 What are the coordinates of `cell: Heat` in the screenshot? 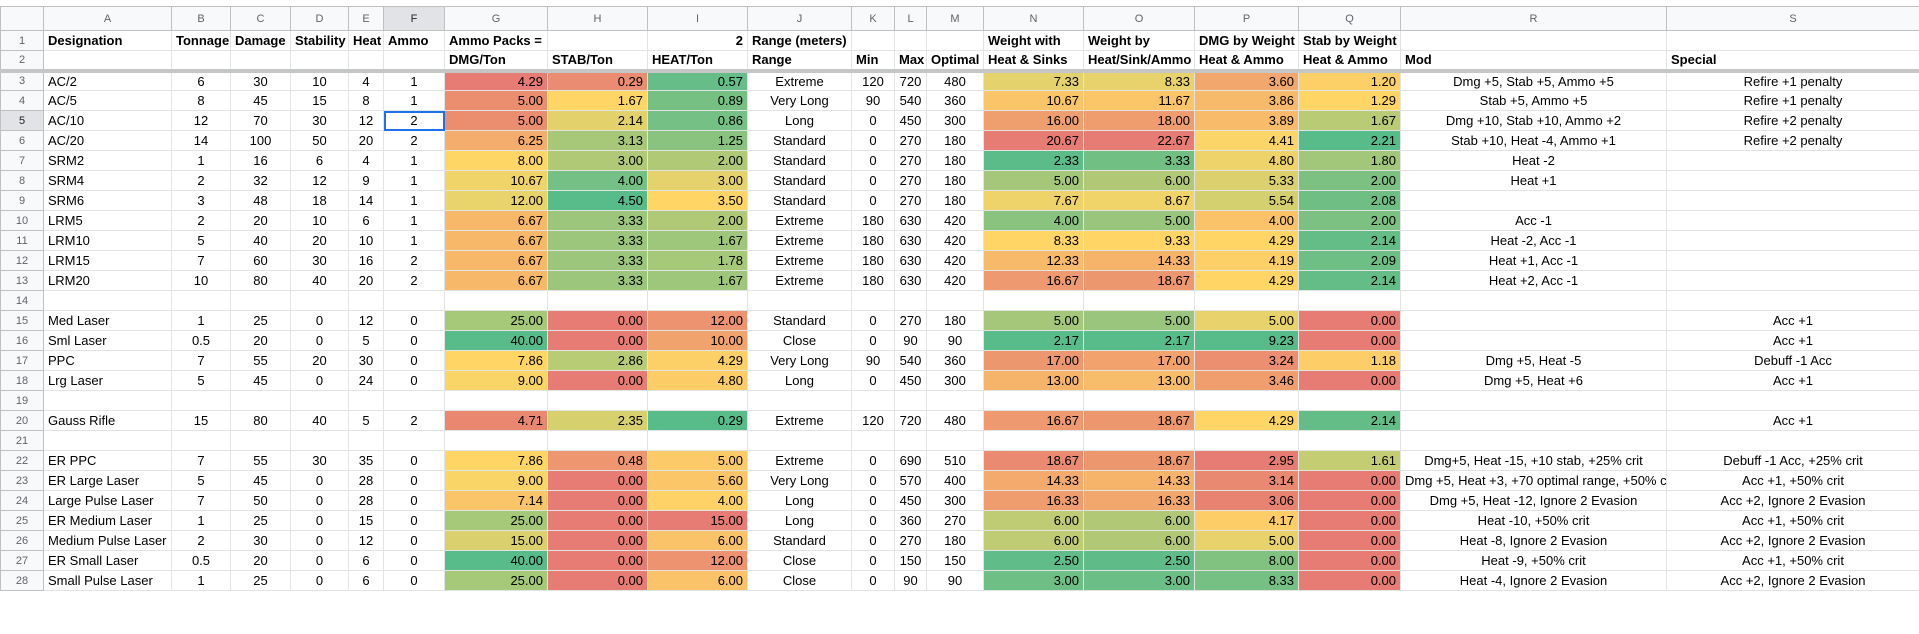 It's located at (366, 40).